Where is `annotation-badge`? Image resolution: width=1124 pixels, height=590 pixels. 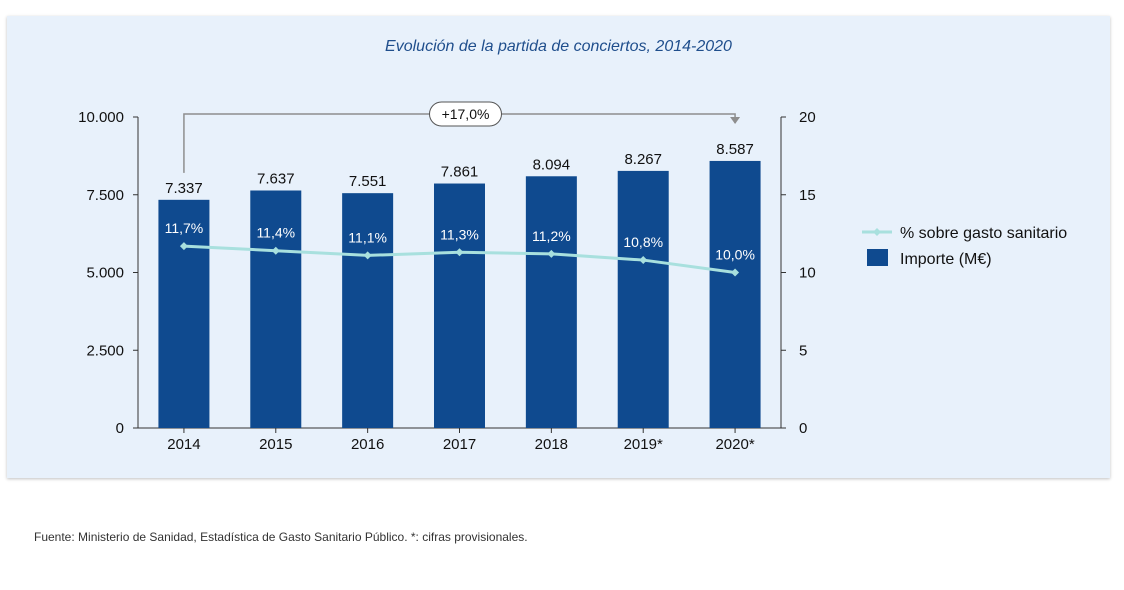
annotation-badge is located at coordinates (465, 114).